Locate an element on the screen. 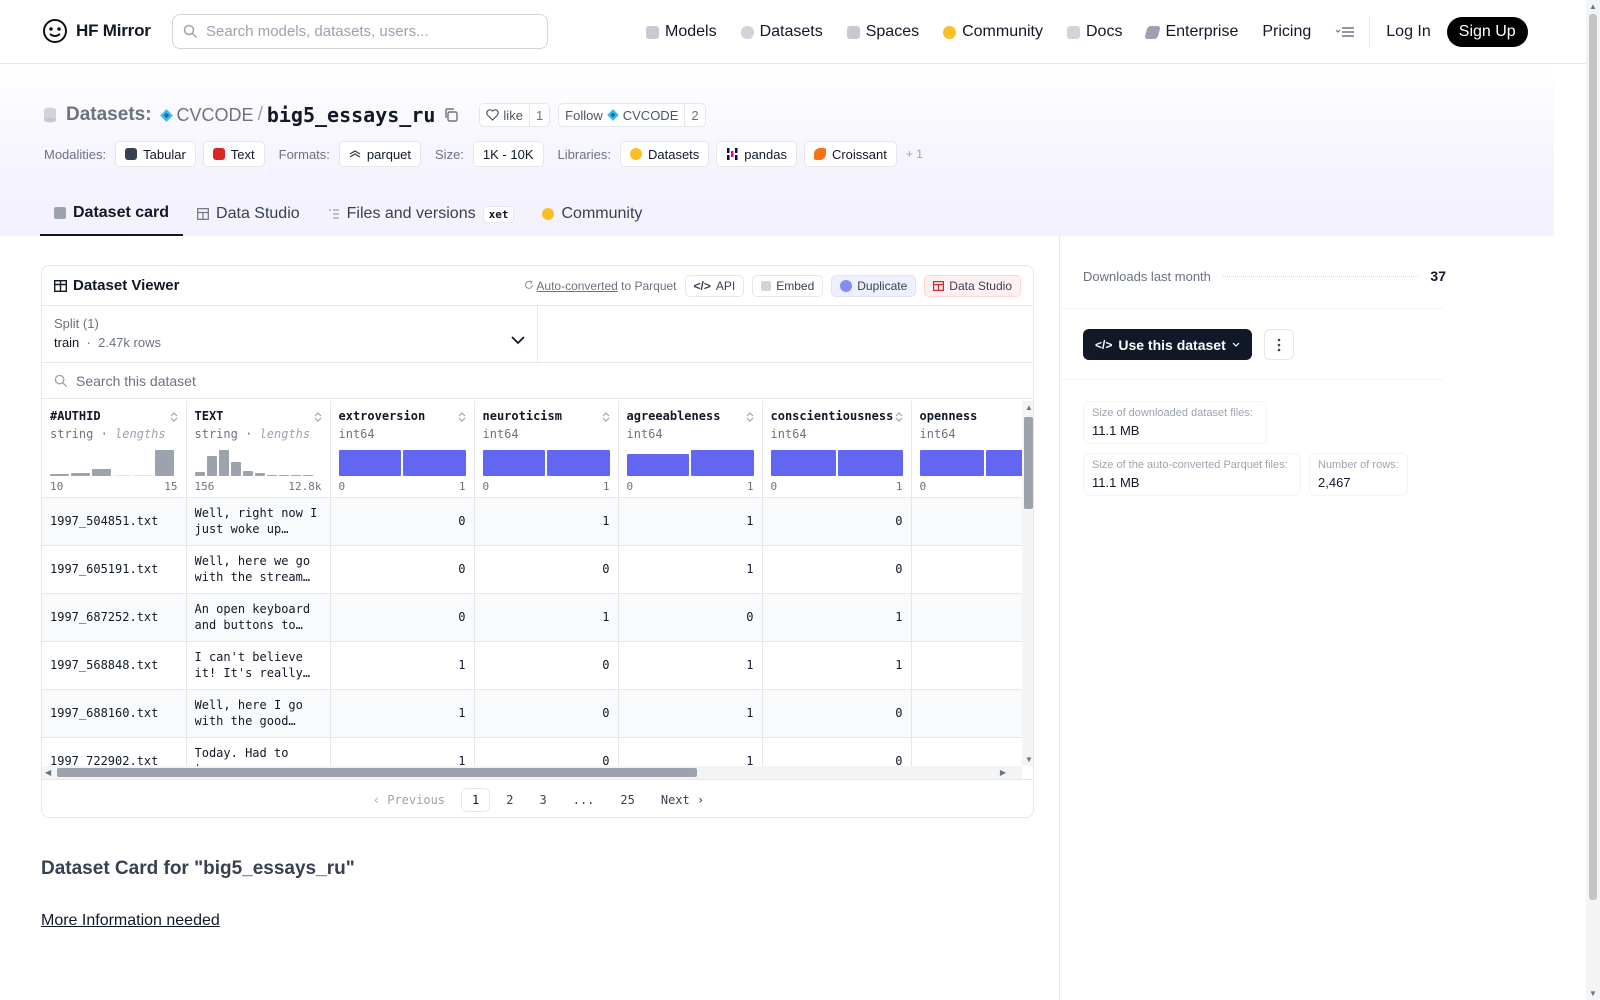 This screenshot has width=1600, height=1000. scroll-right-icon: ▶ is located at coordinates (1002, 772).